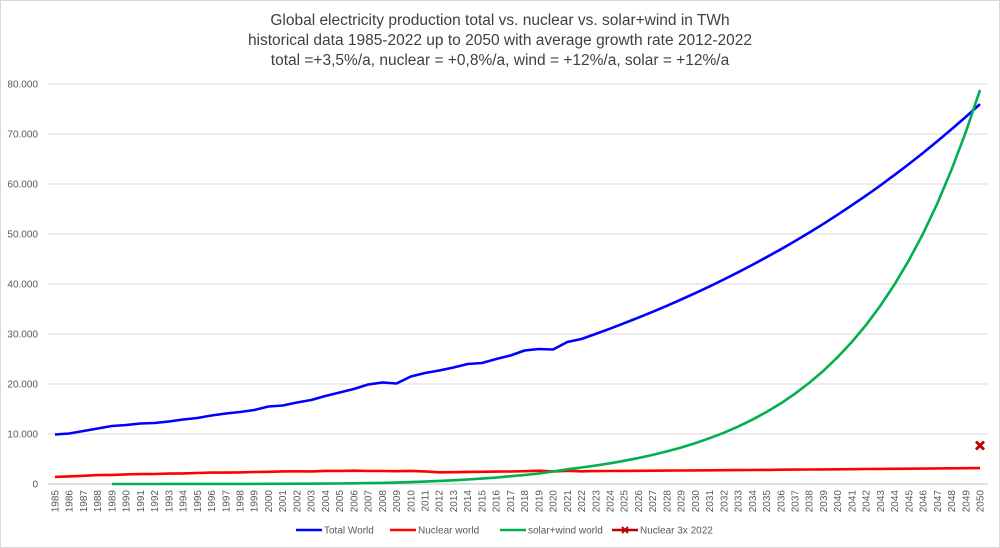 Image resolution: width=1000 pixels, height=548 pixels. I want to click on x-tick-label: 2011, so click(426, 501).